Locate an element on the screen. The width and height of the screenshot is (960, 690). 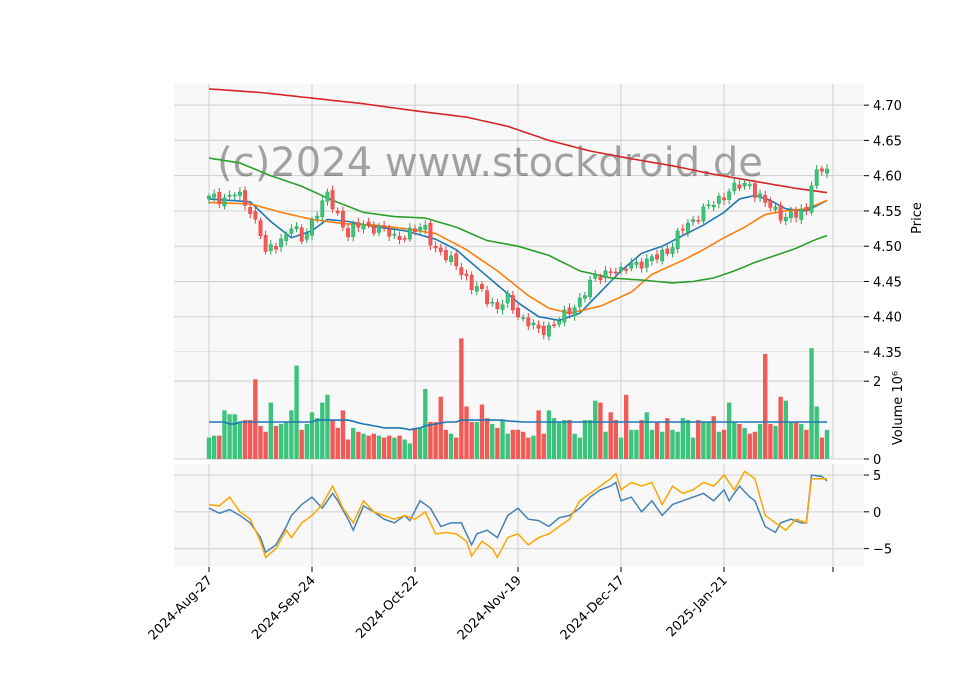
y-tick-label: 4.70 is located at coordinates (887, 106).